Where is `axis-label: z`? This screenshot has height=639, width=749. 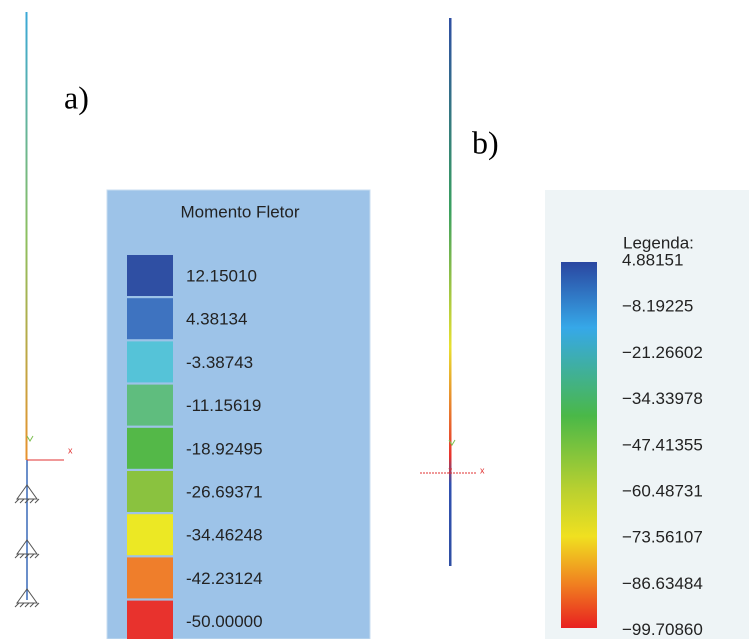 axis-label: z is located at coordinates (450, 470).